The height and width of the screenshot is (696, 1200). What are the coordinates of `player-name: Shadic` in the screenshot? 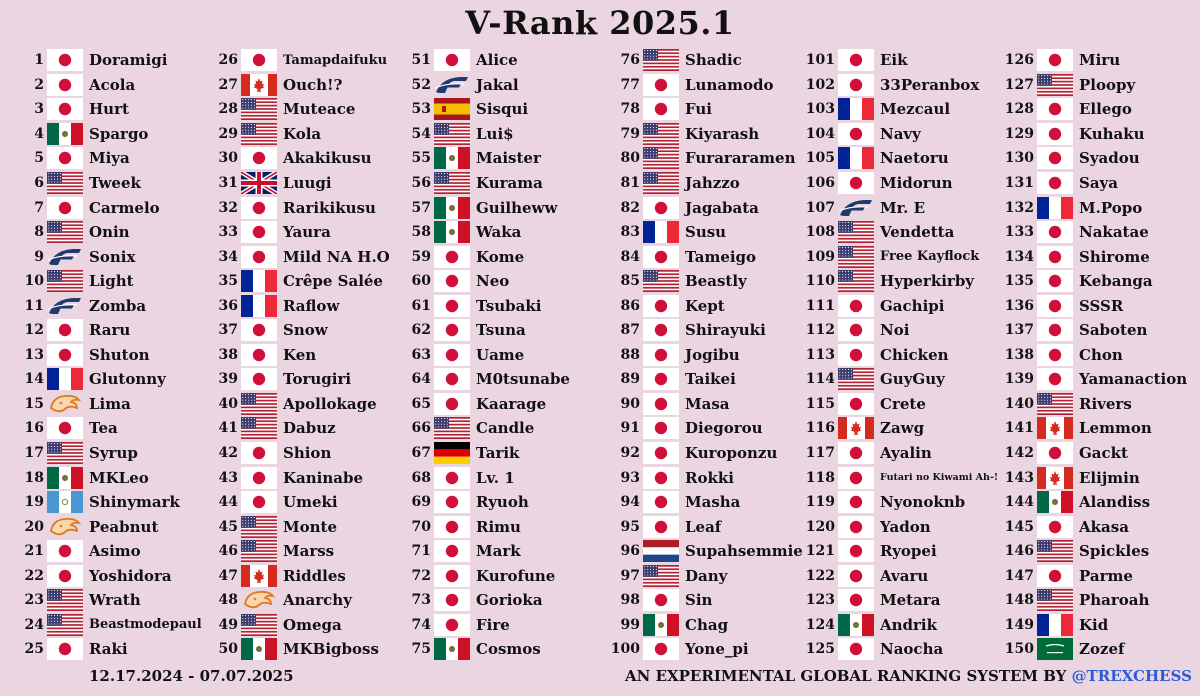 It's located at (713, 60).